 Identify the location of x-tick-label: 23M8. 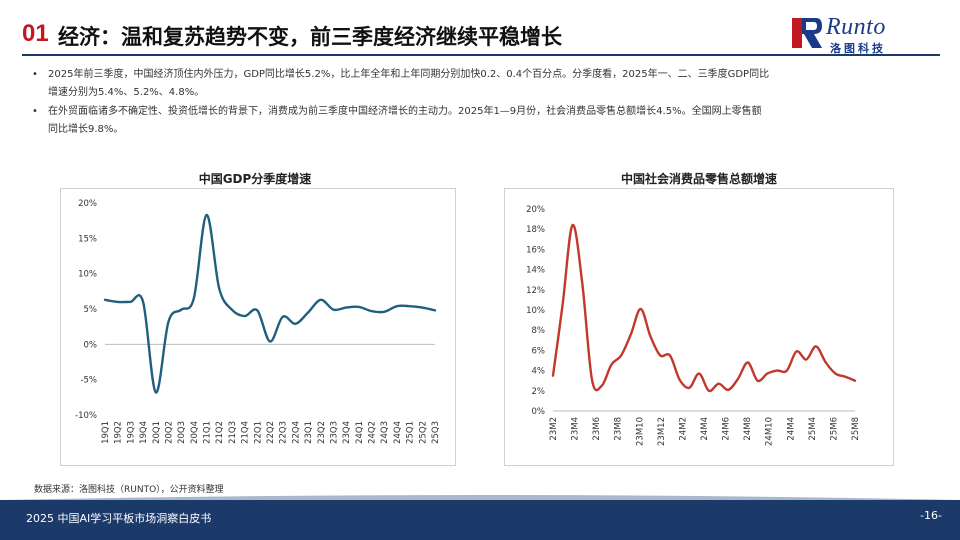
(619, 429).